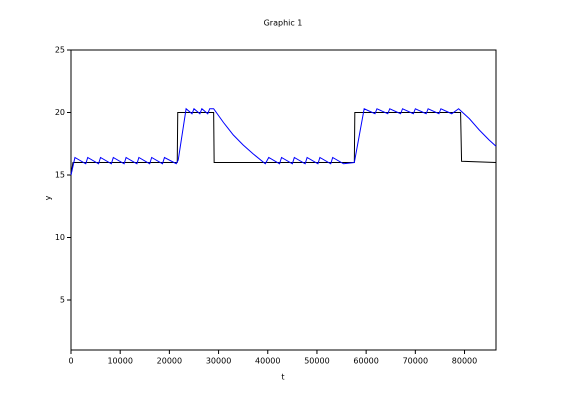 This screenshot has height=401, width=567. What do you see at coordinates (70, 361) in the screenshot?
I see `x-tick-label: 0` at bounding box center [70, 361].